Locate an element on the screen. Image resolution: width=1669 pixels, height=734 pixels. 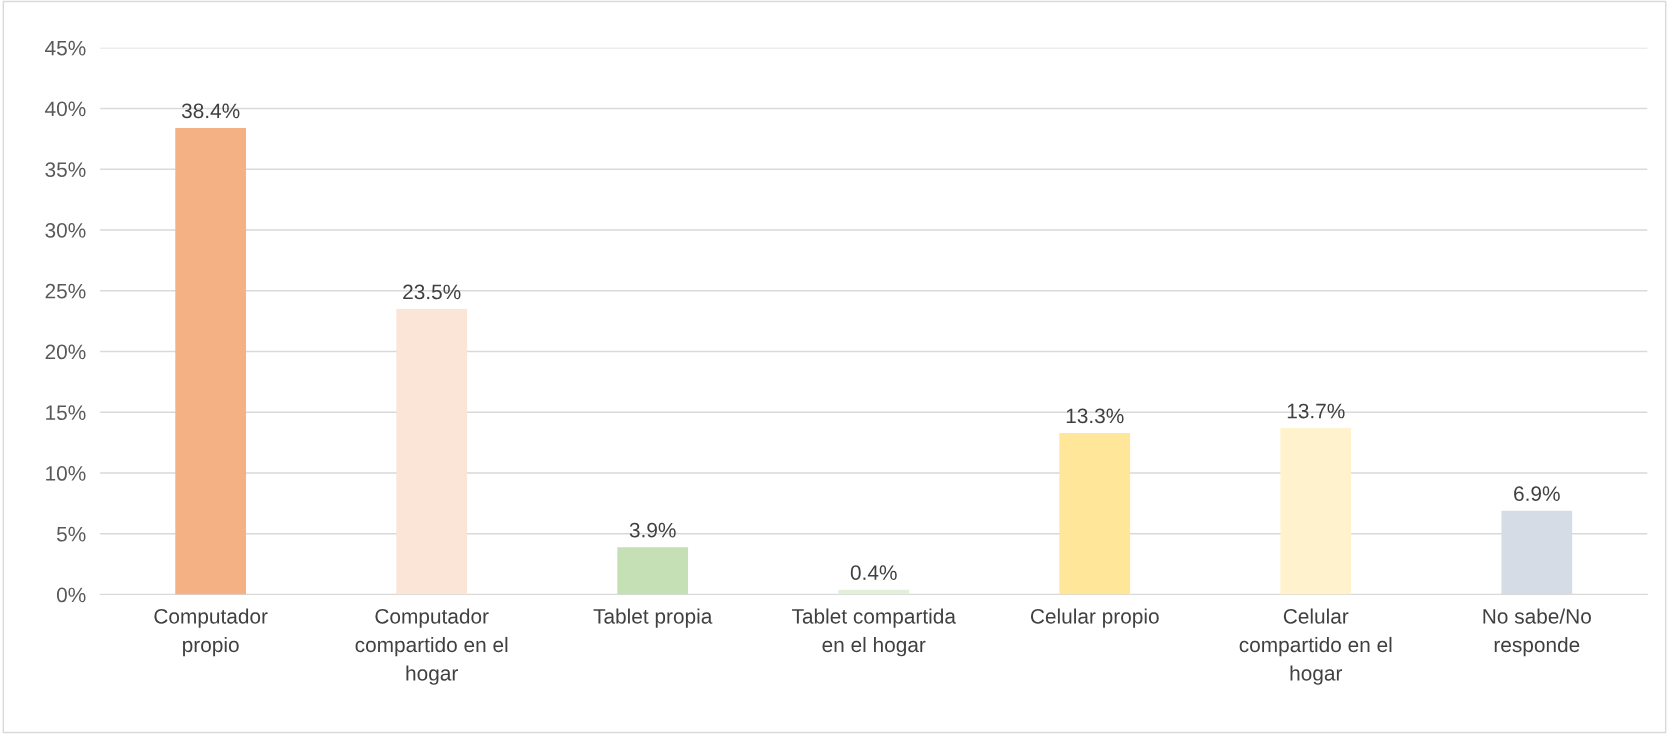
y-tick-label: 40% is located at coordinates (65, 109).